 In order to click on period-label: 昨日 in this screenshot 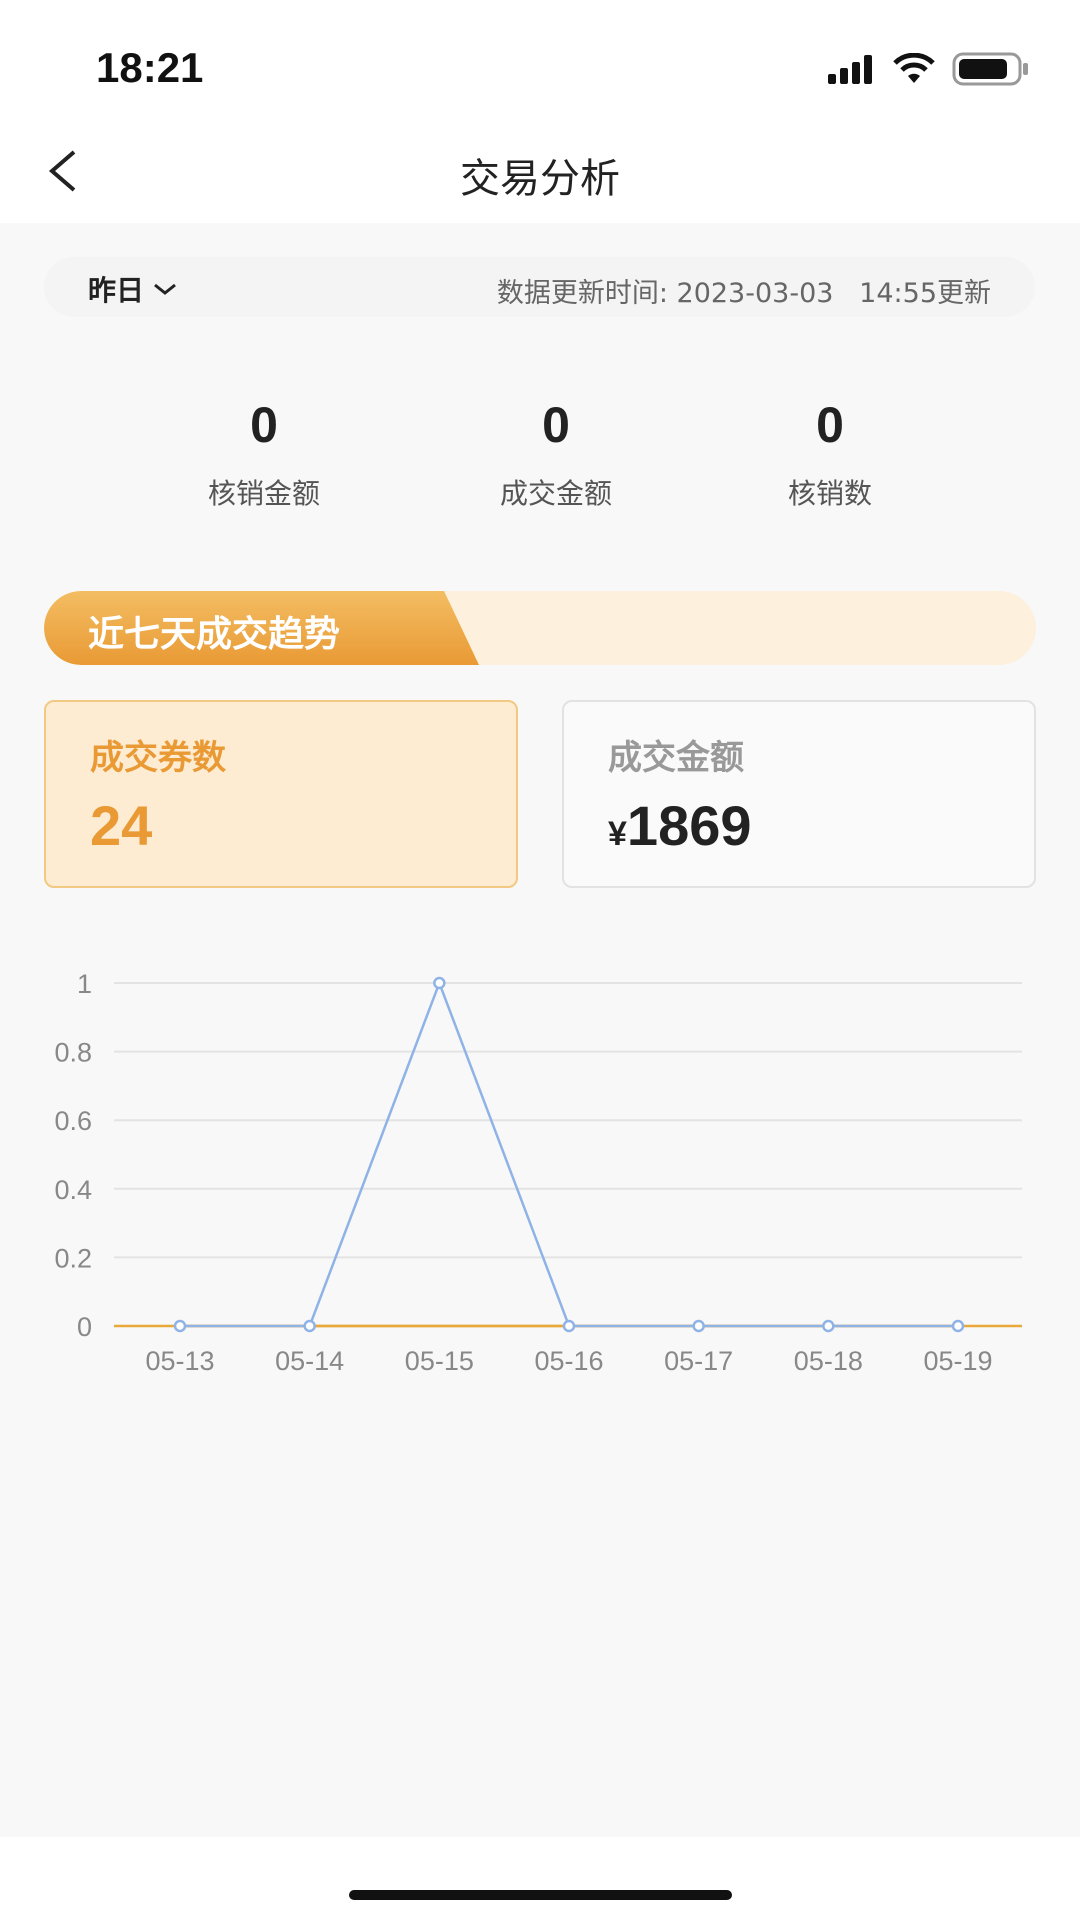, I will do `click(116, 290)`.